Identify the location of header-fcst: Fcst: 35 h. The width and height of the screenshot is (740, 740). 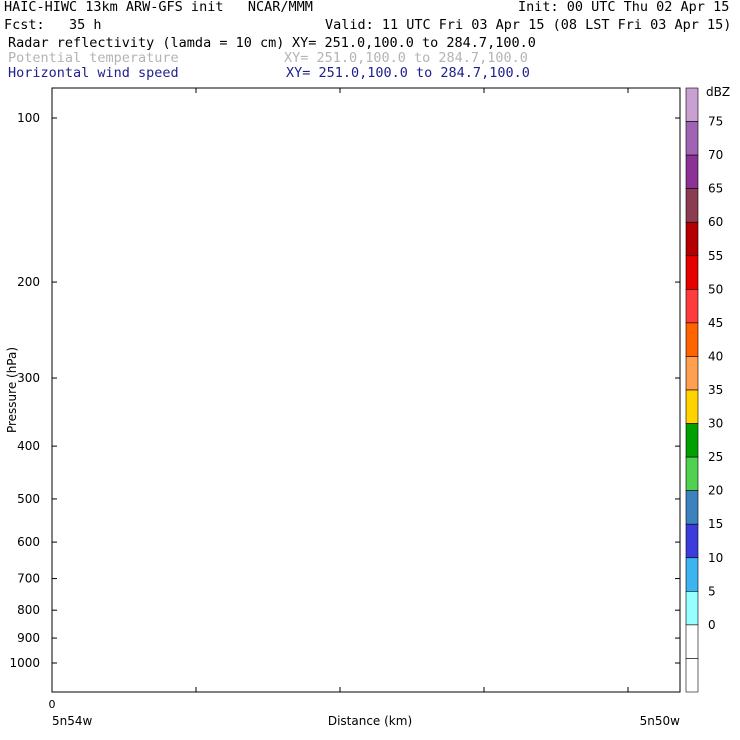
(53, 25).